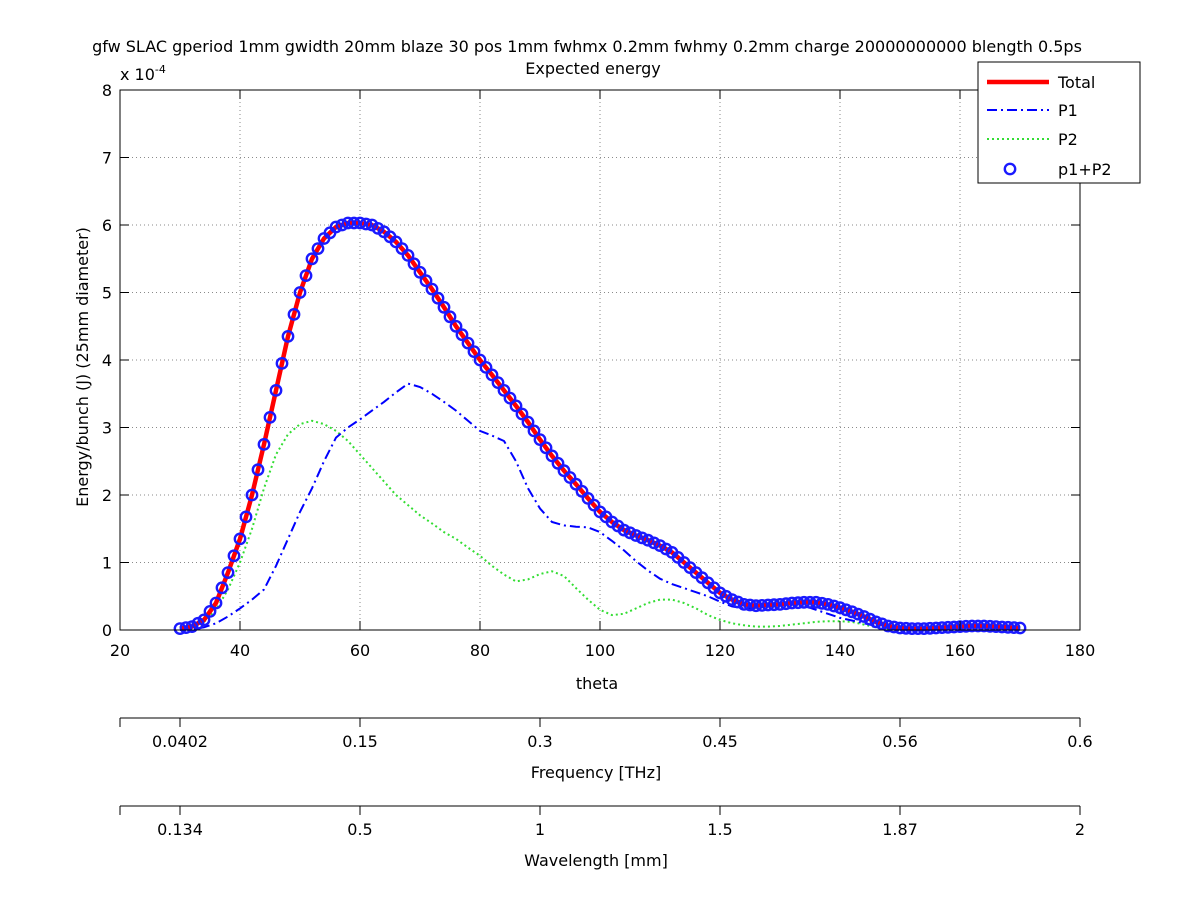 Image resolution: width=1200 pixels, height=901 pixels. I want to click on secondary-tick-label: 0.6, so click(1079, 741).